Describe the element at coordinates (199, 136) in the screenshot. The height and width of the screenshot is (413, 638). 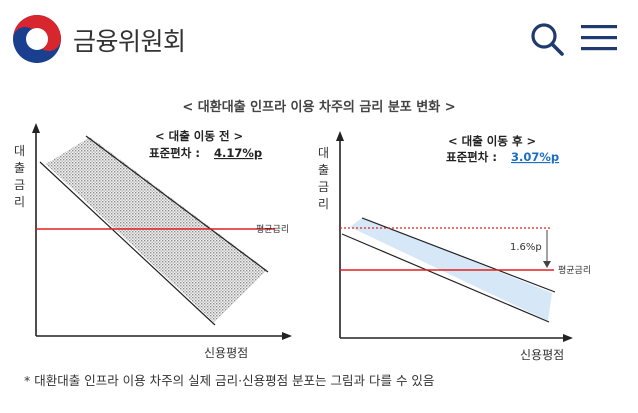
I see `before-heading: < 대출 이동 전 >` at that location.